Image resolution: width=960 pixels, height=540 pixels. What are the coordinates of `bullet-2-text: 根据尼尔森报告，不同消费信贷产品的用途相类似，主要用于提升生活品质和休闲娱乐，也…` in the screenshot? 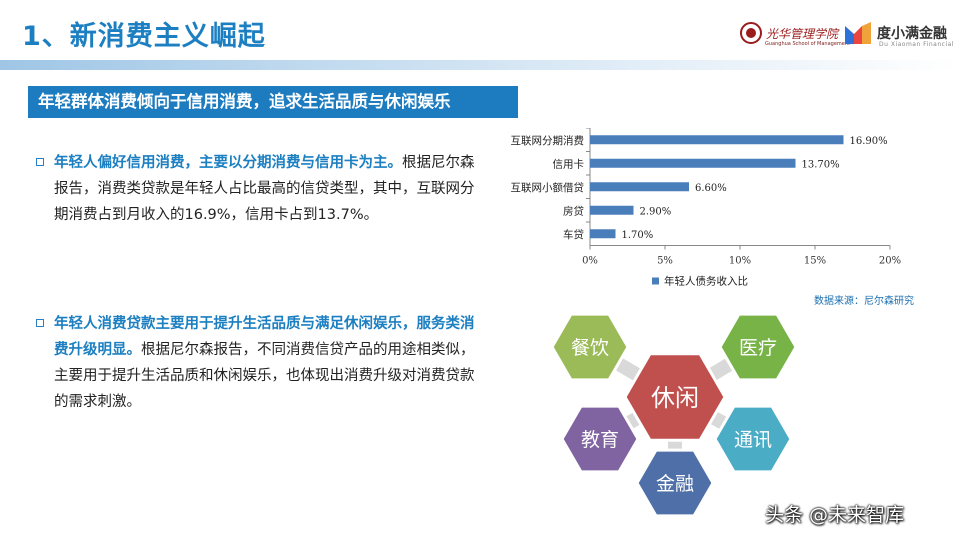 It's located at (264, 376).